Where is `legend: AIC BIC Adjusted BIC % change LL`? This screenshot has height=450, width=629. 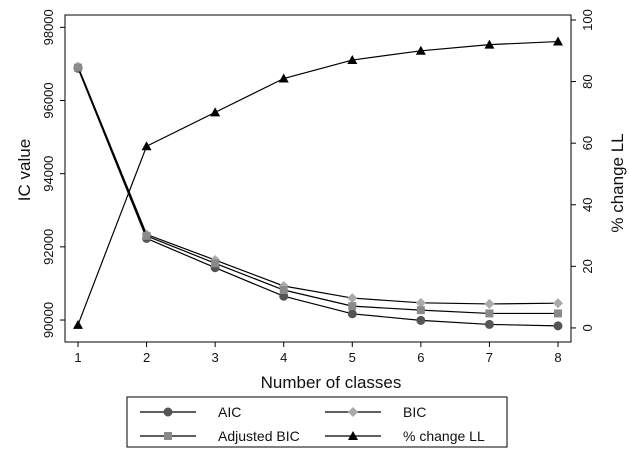 legend: AIC BIC Adjusted BIC % change LL is located at coordinates (317, 422).